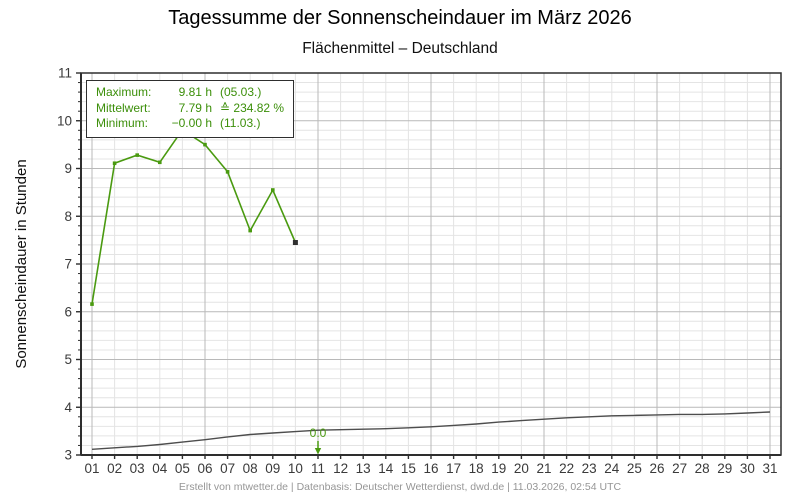  What do you see at coordinates (124, 92) in the screenshot?
I see `stats-maximum-label: Maximum:` at bounding box center [124, 92].